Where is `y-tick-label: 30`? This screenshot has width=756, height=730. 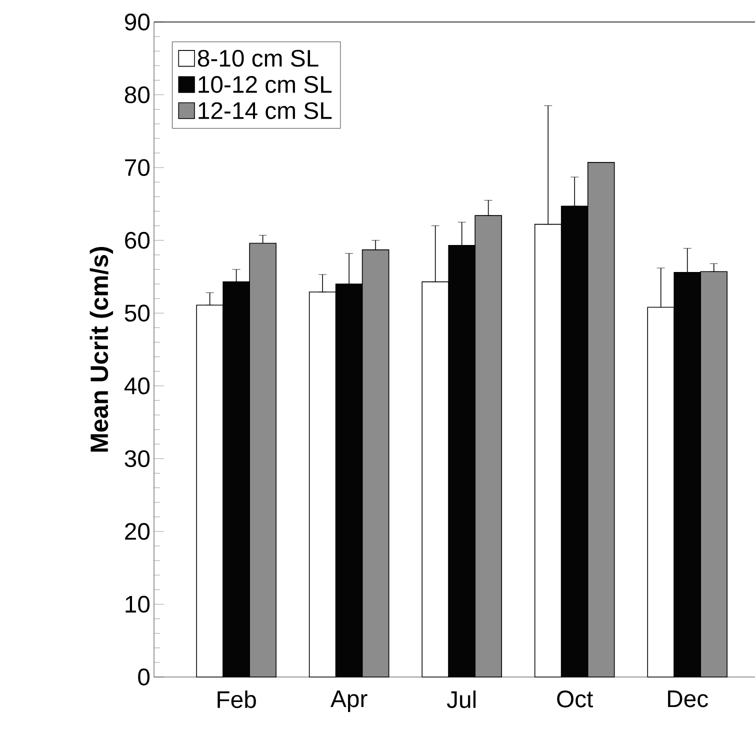
y-tick-label: 30 is located at coordinates (137, 459).